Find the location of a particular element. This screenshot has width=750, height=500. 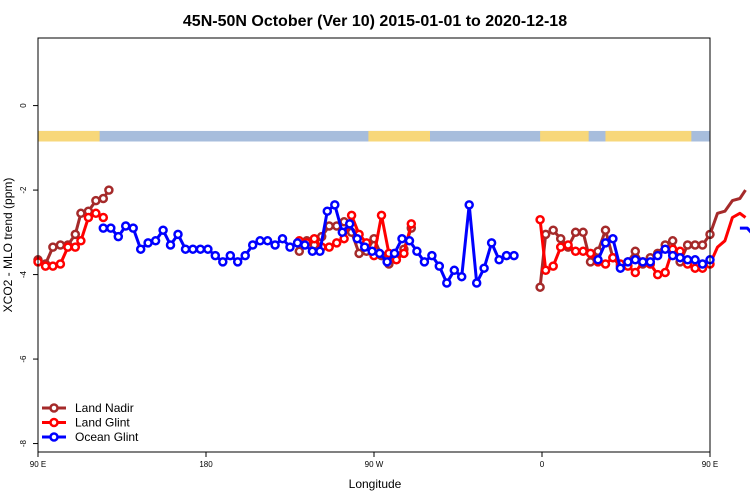

land-sea-strip is located at coordinates (374, 136).